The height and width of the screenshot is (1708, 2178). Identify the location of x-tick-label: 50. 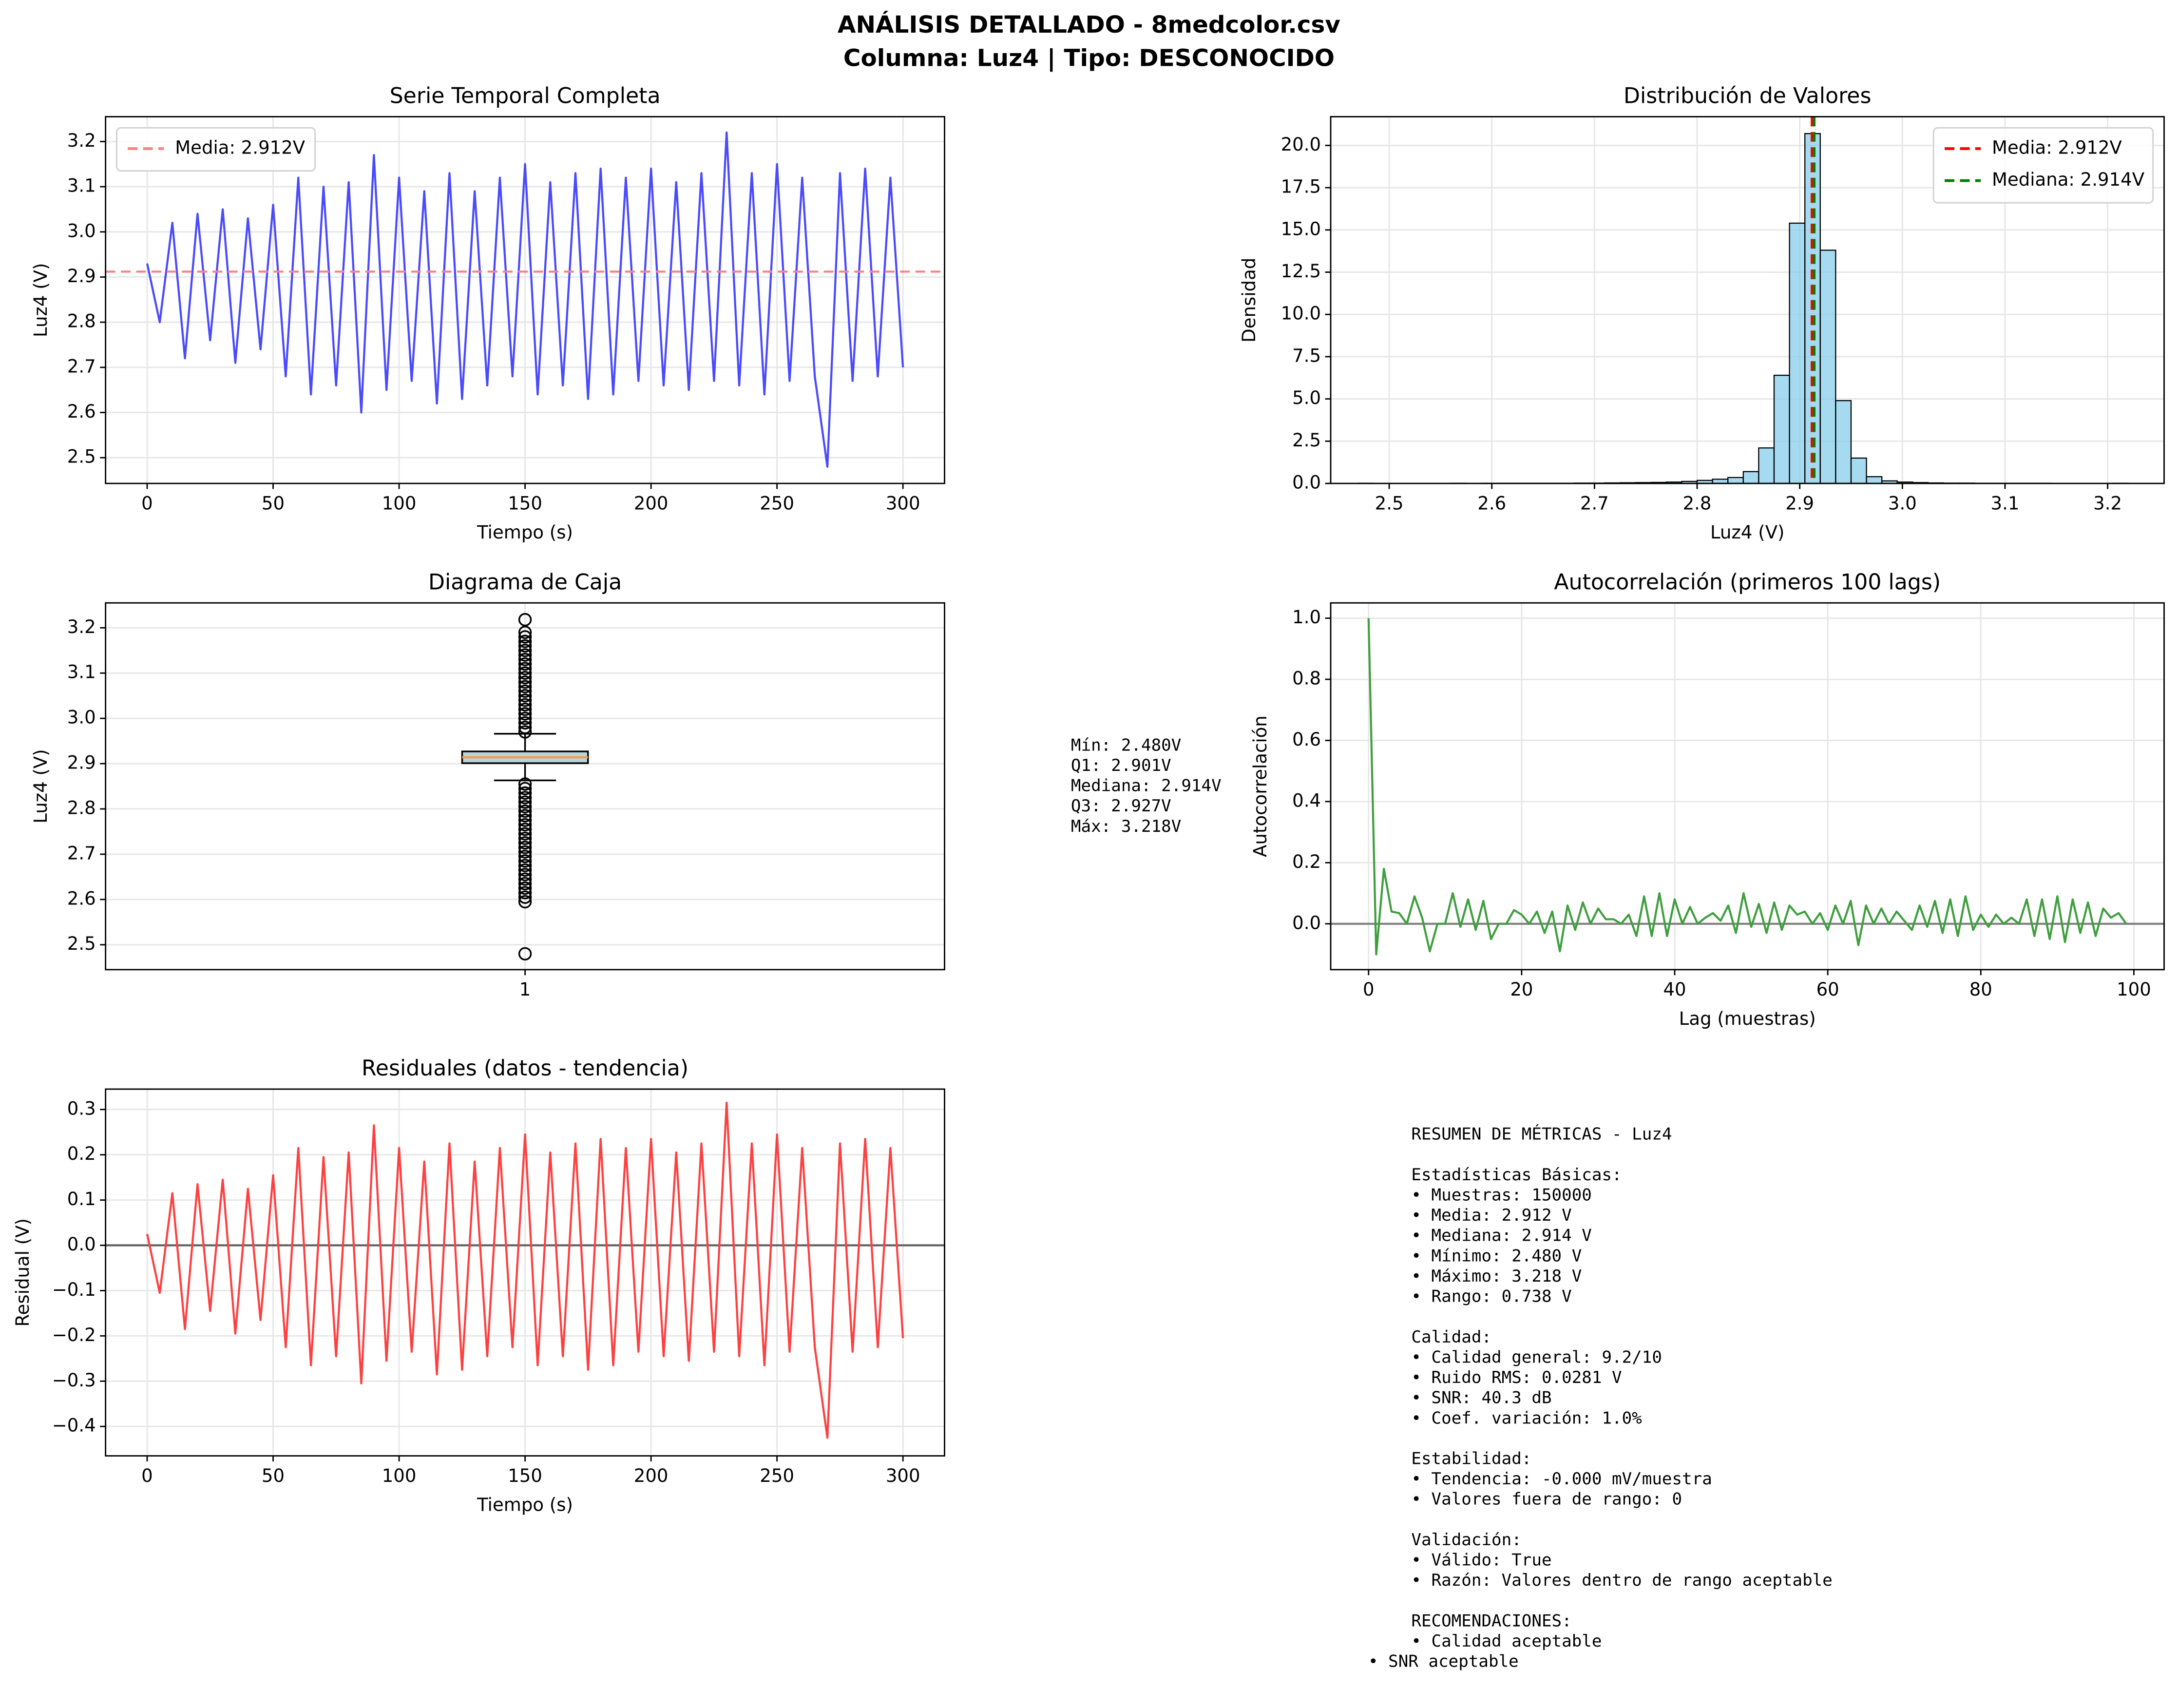
(274, 1476).